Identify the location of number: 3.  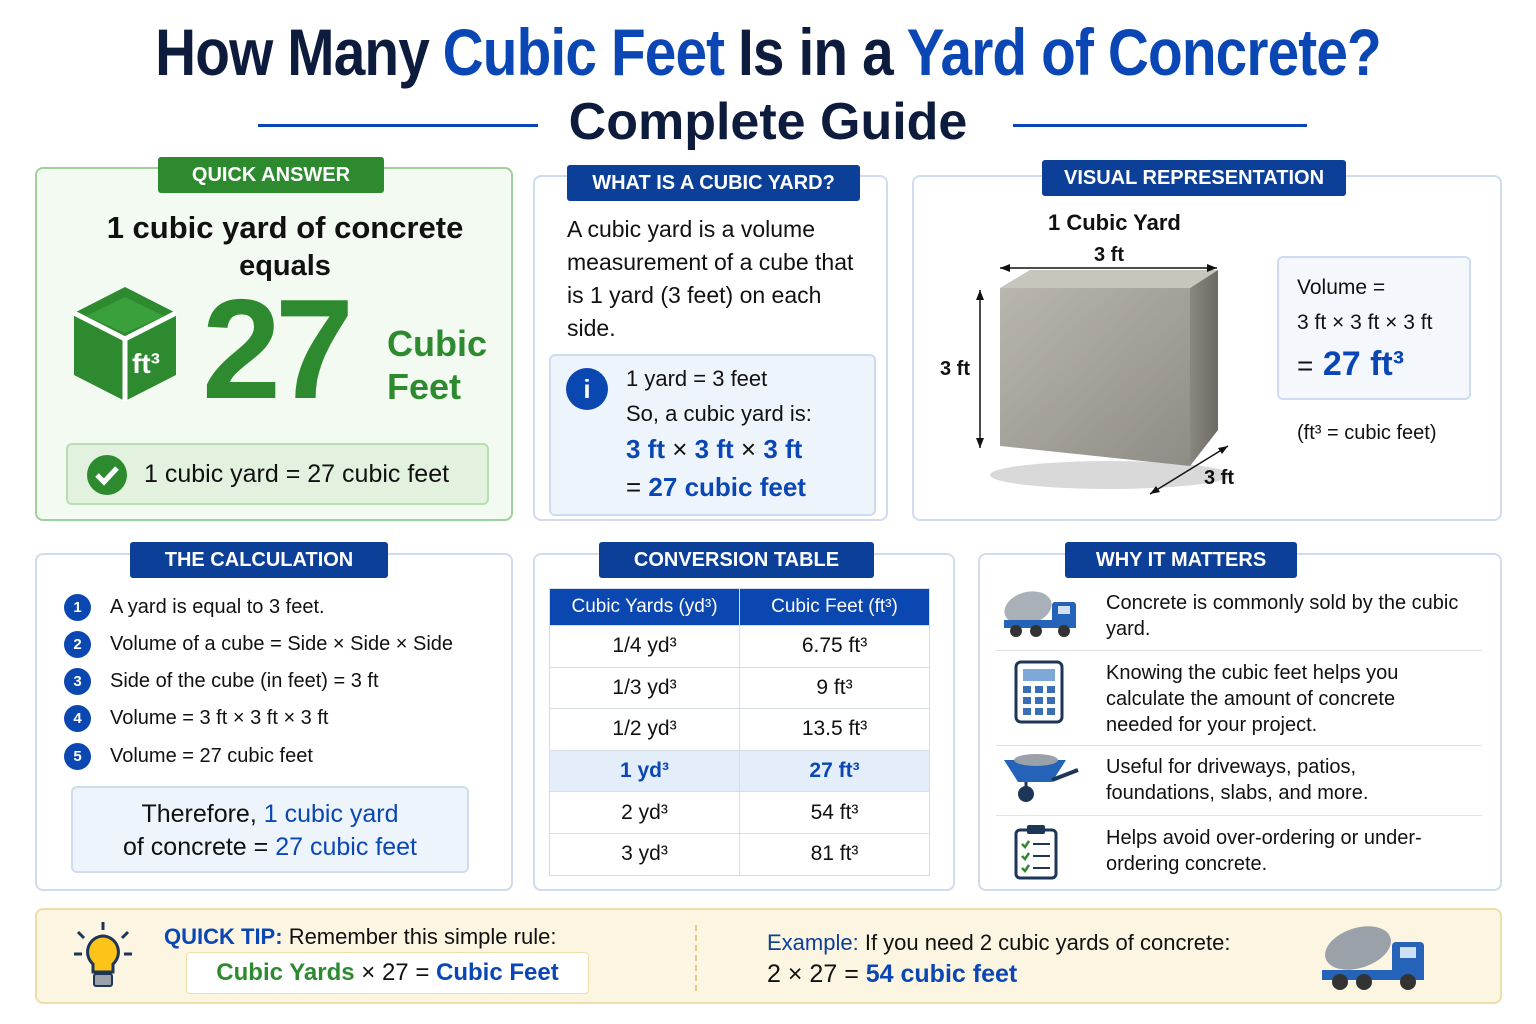
(77, 681).